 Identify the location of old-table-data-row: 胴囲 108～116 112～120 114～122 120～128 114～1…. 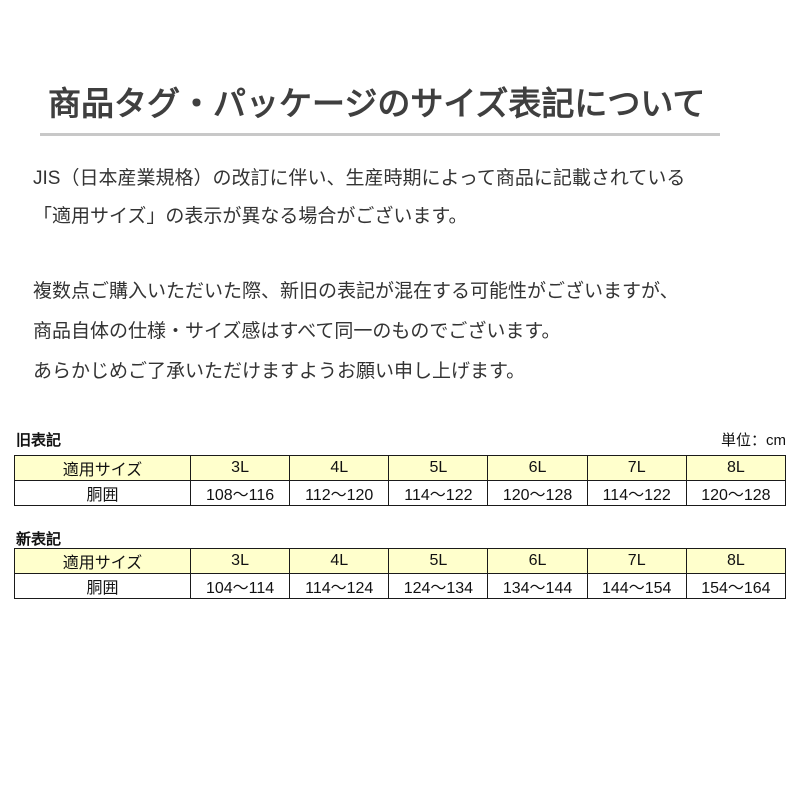
(400, 493).